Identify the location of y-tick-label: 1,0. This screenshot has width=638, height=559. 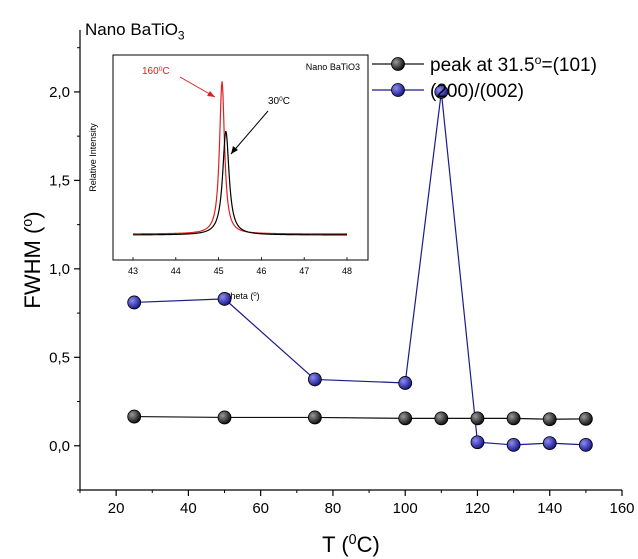
(59, 269).